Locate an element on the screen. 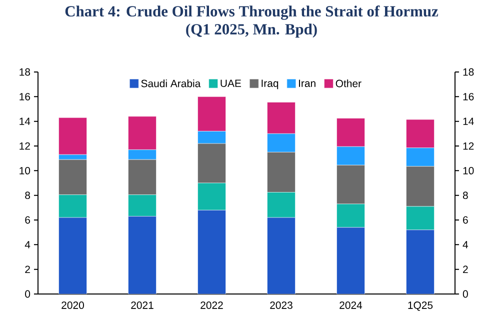 This screenshot has height=322, width=503. x-tick-label: 2024 is located at coordinates (351, 305).